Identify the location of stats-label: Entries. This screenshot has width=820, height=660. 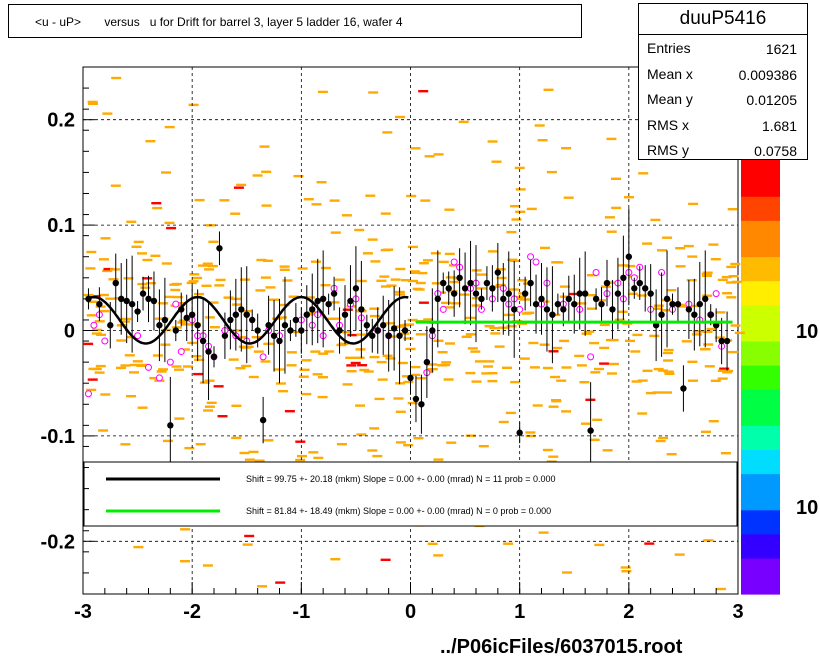
(669, 48).